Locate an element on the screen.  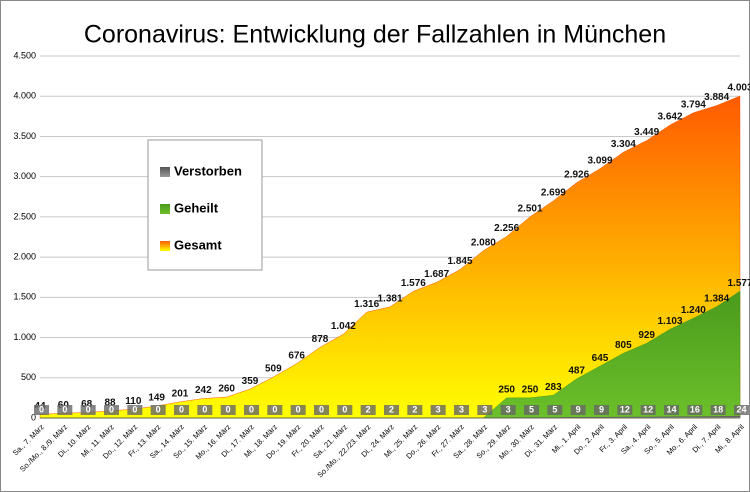
data-label: 5 is located at coordinates (531, 409).